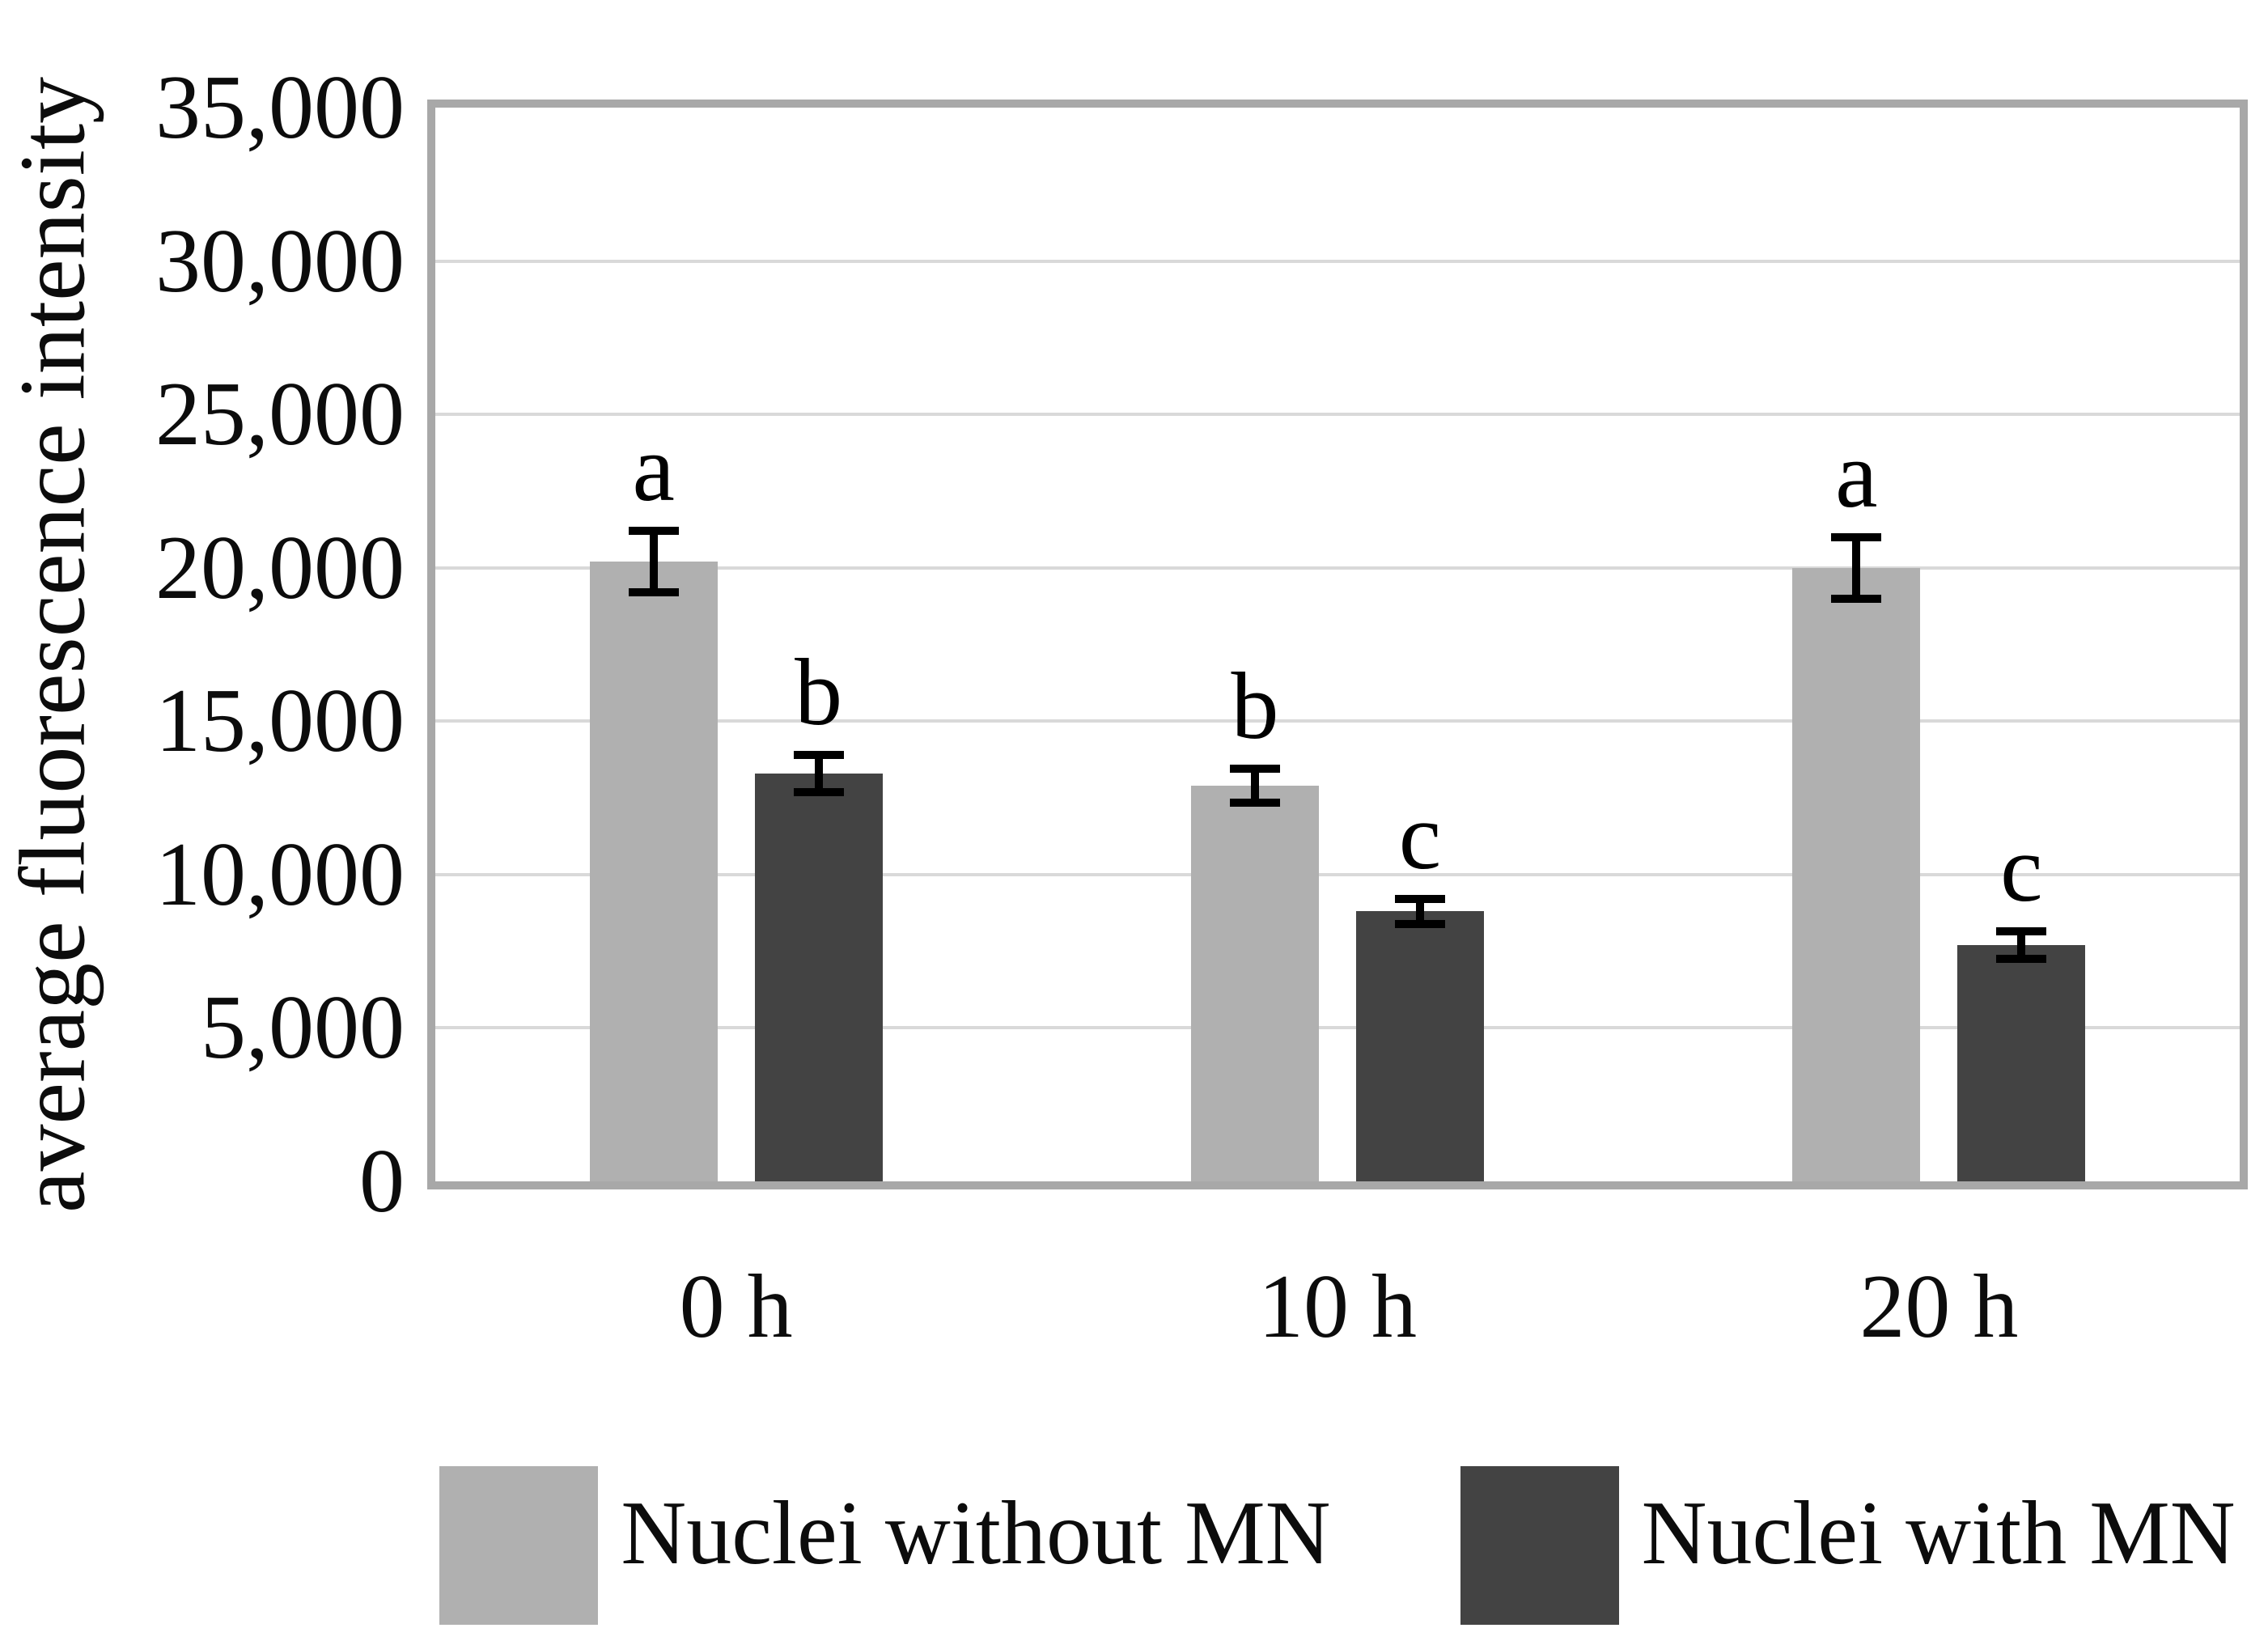 The height and width of the screenshot is (1645, 2268). What do you see at coordinates (736, 1307) in the screenshot?
I see `x-axis-label: 0 h` at bounding box center [736, 1307].